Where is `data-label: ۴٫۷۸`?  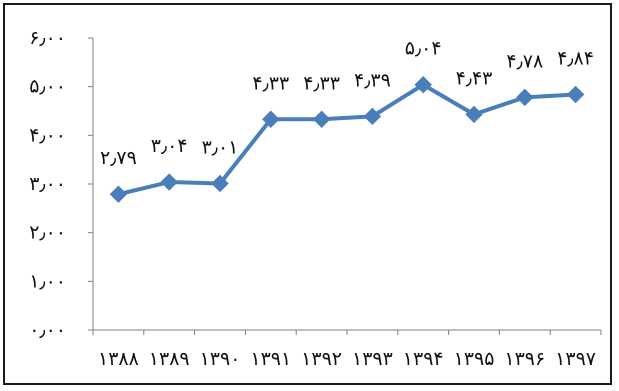
data-label: ۴٫۷۸ is located at coordinates (524, 61).